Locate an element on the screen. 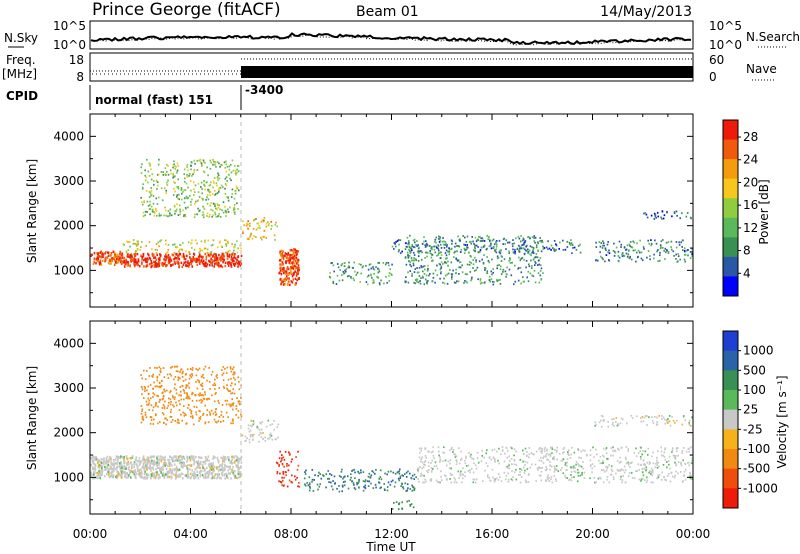  sky-tick-low: 10^0 is located at coordinates (69, 45).